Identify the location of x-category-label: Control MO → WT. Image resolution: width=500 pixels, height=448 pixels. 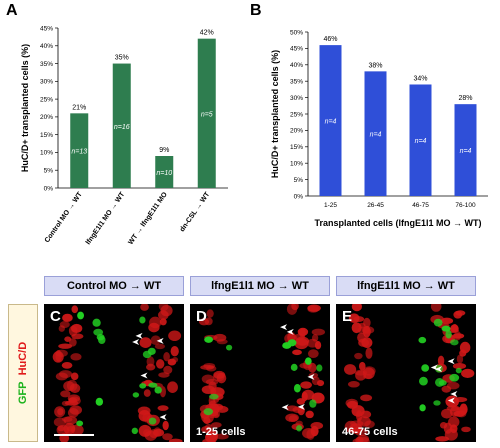
(64, 218).